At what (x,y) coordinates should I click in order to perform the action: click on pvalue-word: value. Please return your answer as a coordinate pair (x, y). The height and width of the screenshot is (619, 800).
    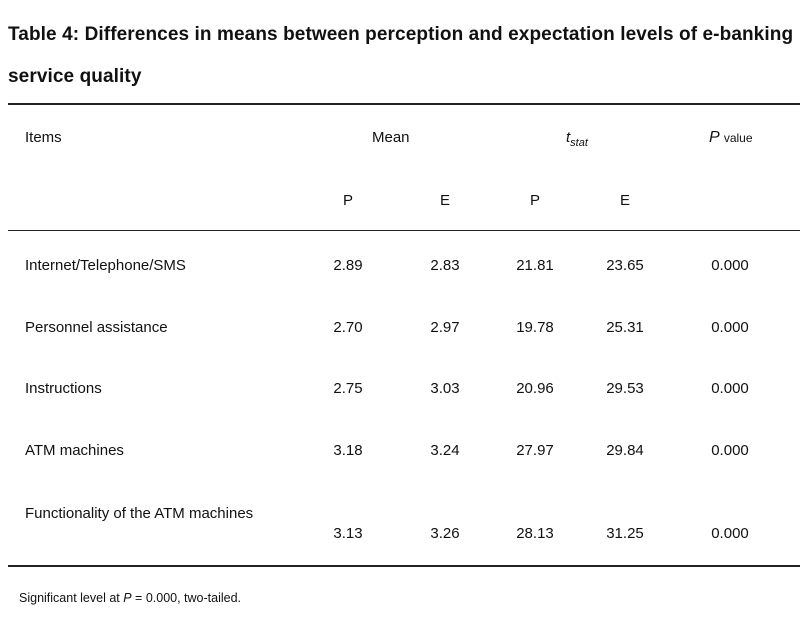
    Looking at the image, I should click on (738, 138).